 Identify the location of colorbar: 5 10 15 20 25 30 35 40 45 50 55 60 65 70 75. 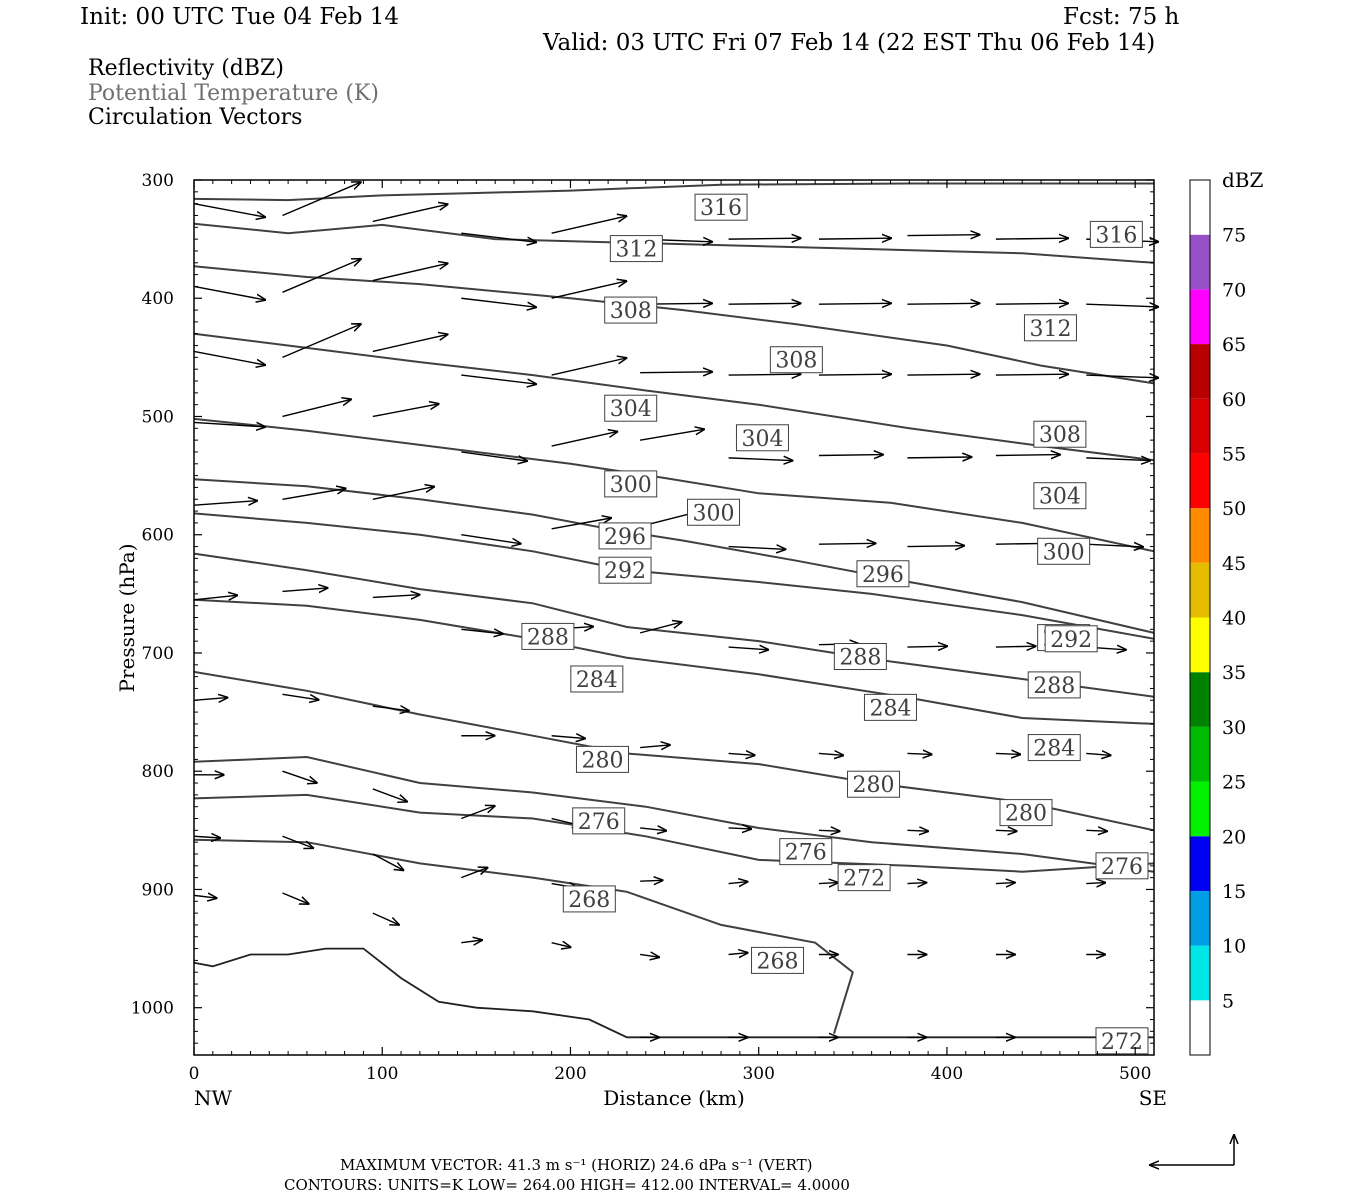
(1217, 617).